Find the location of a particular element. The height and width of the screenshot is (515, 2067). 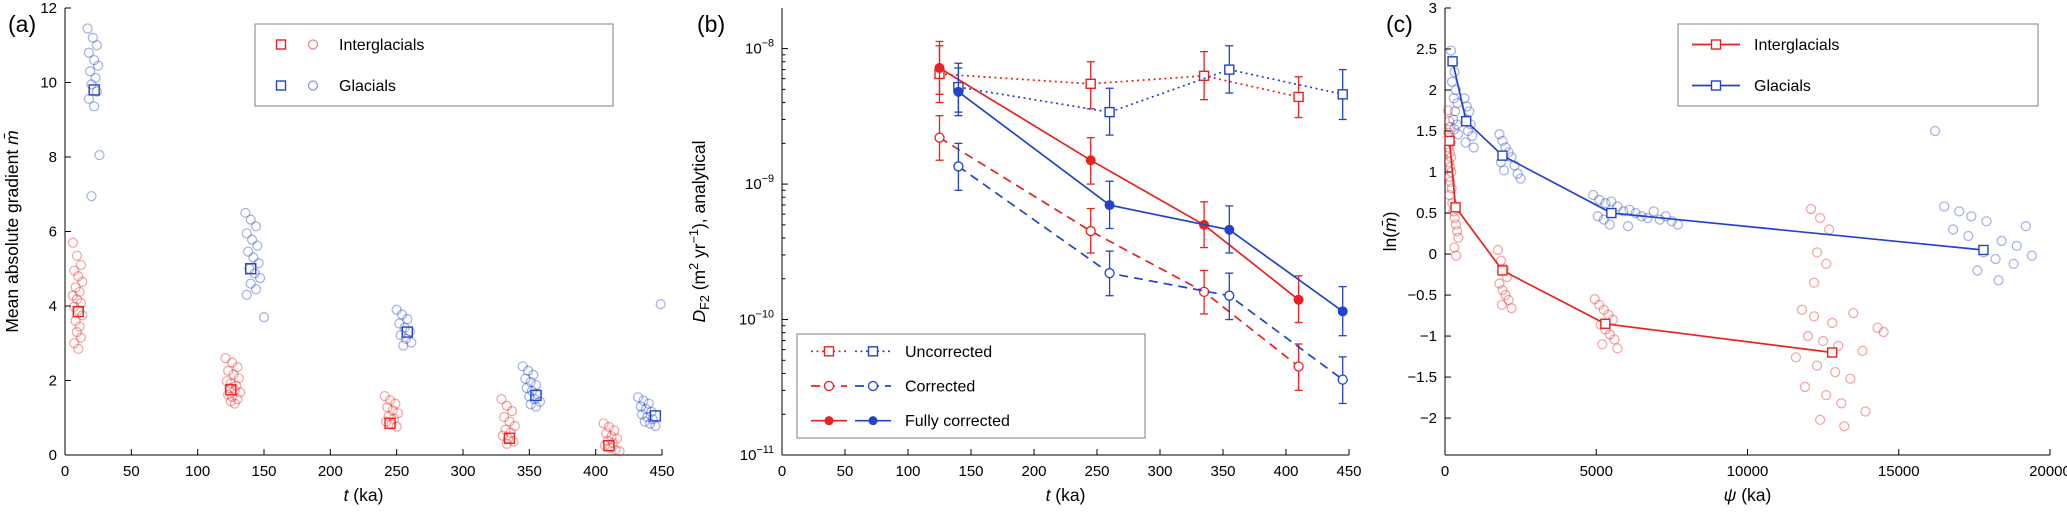

series-fully-corrected-interglacials is located at coordinates (1119, 182).